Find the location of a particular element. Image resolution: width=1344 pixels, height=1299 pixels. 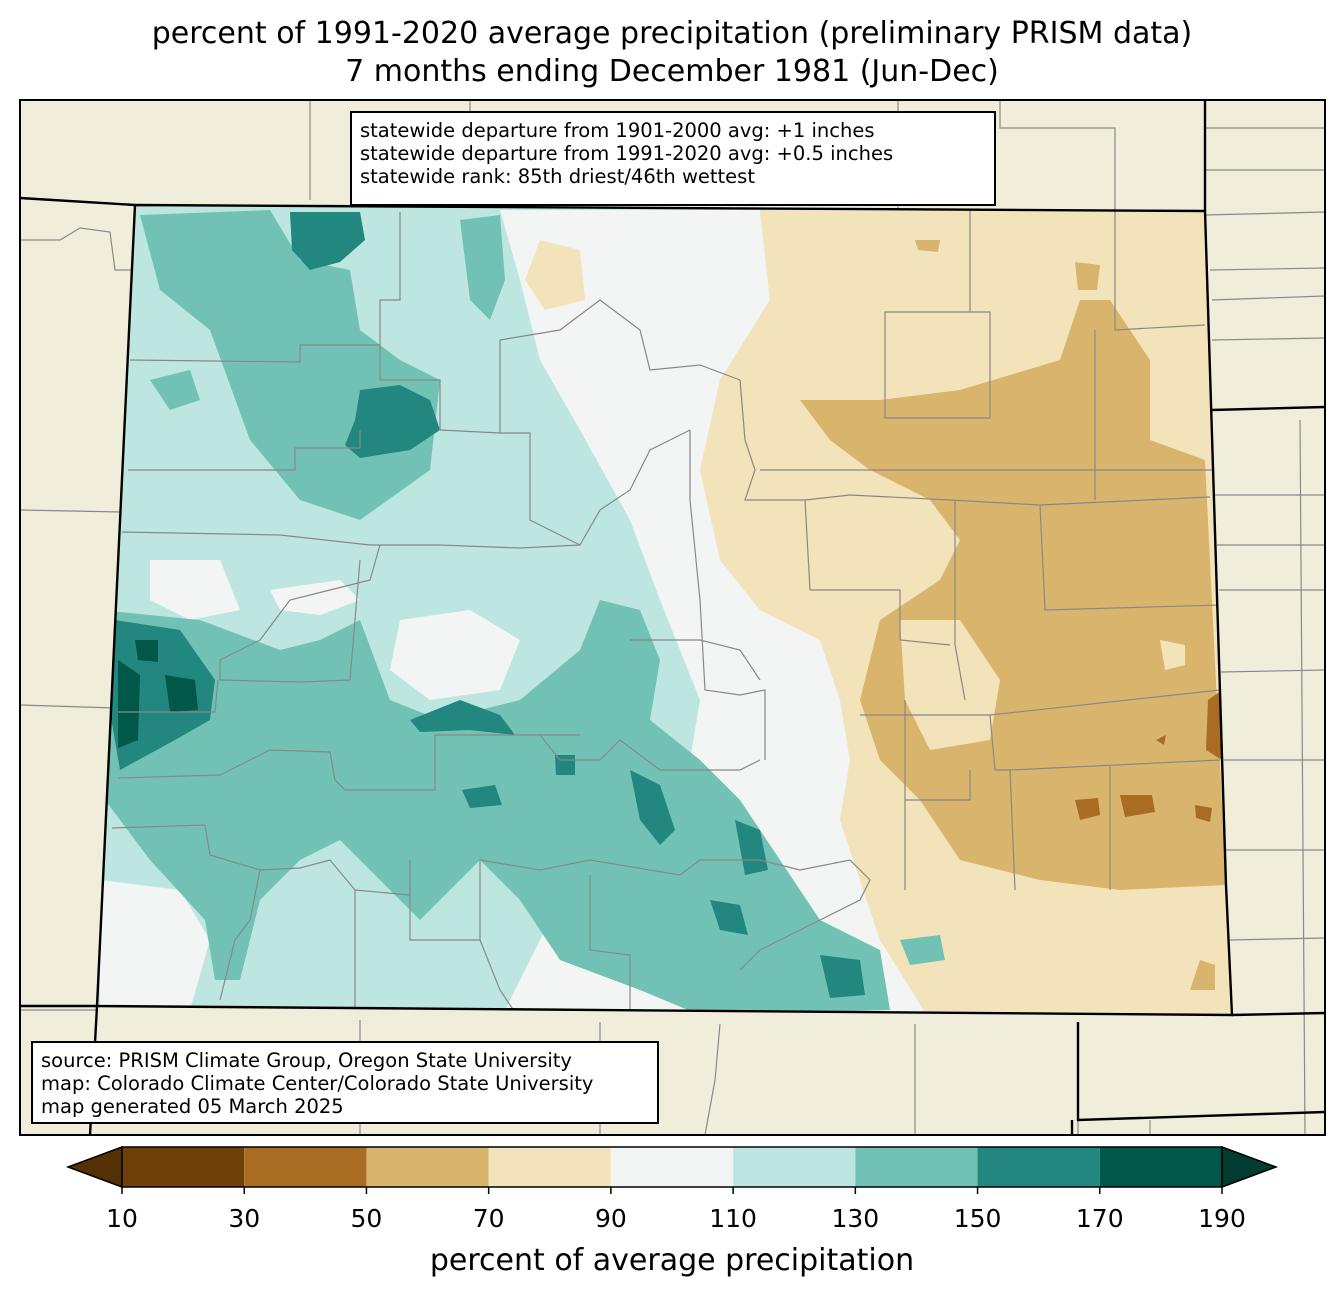

colorbar-tick-label: 190 is located at coordinates (1222, 1218).